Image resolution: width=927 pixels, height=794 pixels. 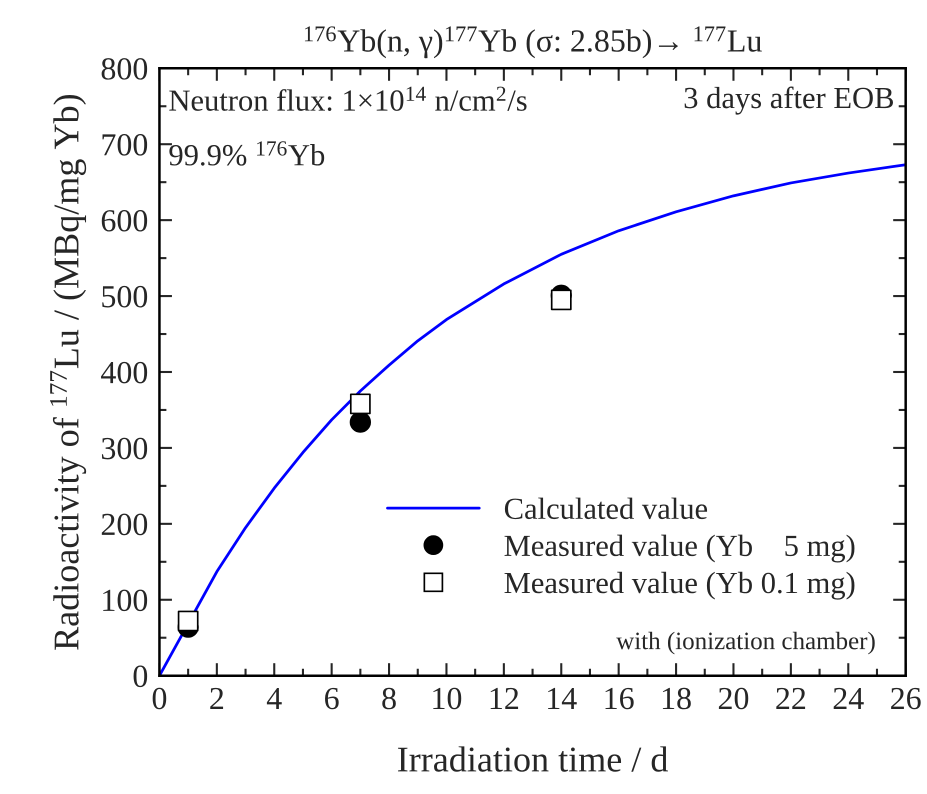 I want to click on x-tick-label: 26, so click(x=906, y=699).